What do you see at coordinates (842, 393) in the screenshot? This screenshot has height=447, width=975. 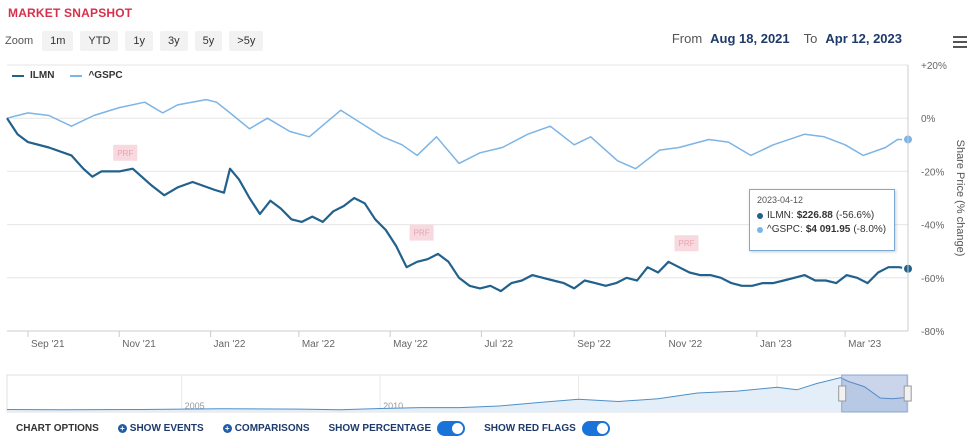 I see `navigator-handle-left` at bounding box center [842, 393].